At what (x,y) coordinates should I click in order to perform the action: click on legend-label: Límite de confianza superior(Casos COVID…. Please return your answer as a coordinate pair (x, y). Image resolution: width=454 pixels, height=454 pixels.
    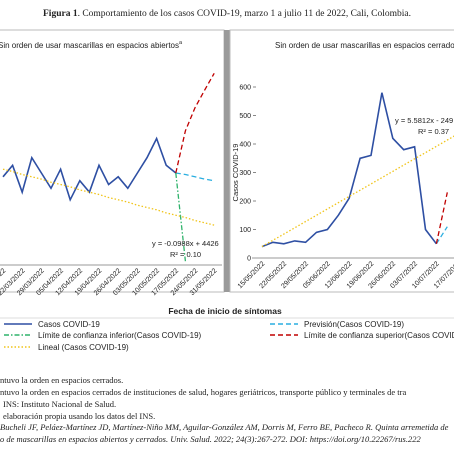
    Looking at the image, I should click on (379, 335).